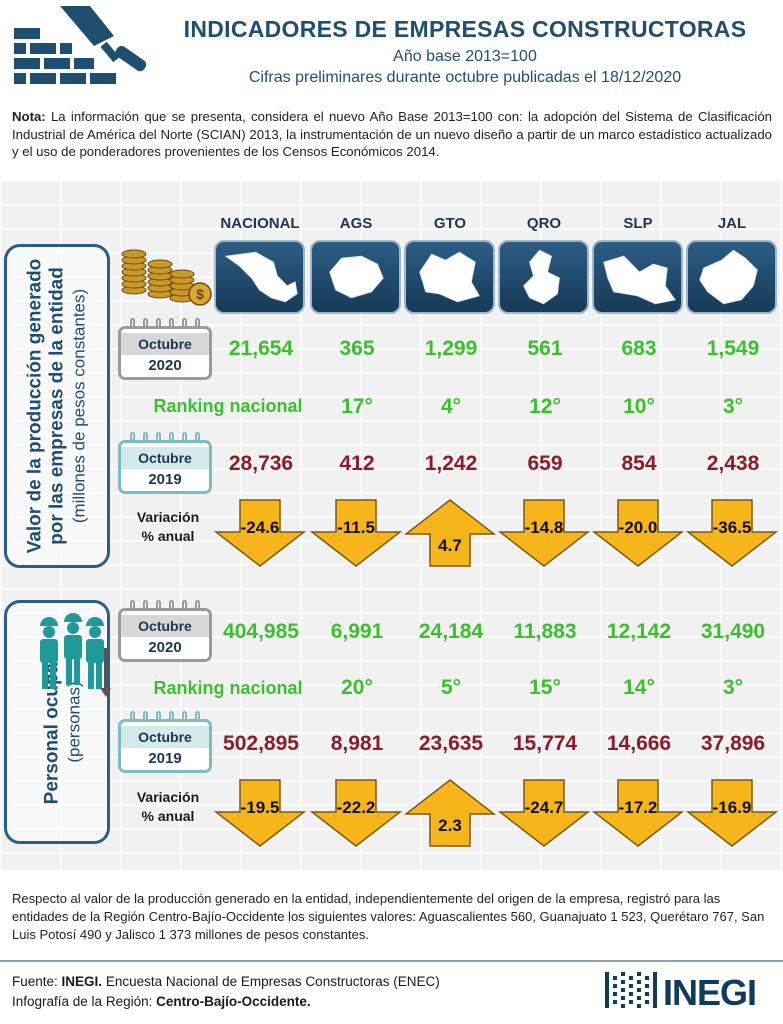 Image resolution: width=783 pixels, height=1024 pixels. I want to click on inegi-logo: INEGI, so click(687, 991).